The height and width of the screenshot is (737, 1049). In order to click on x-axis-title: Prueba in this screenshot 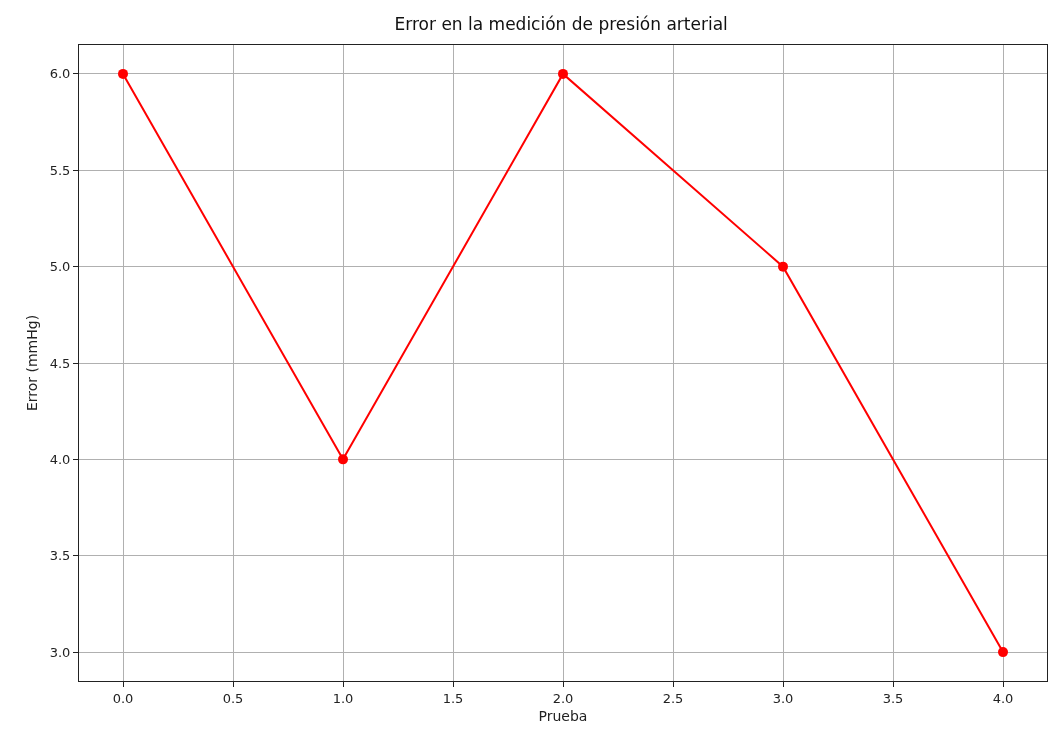, I will do `click(563, 715)`.